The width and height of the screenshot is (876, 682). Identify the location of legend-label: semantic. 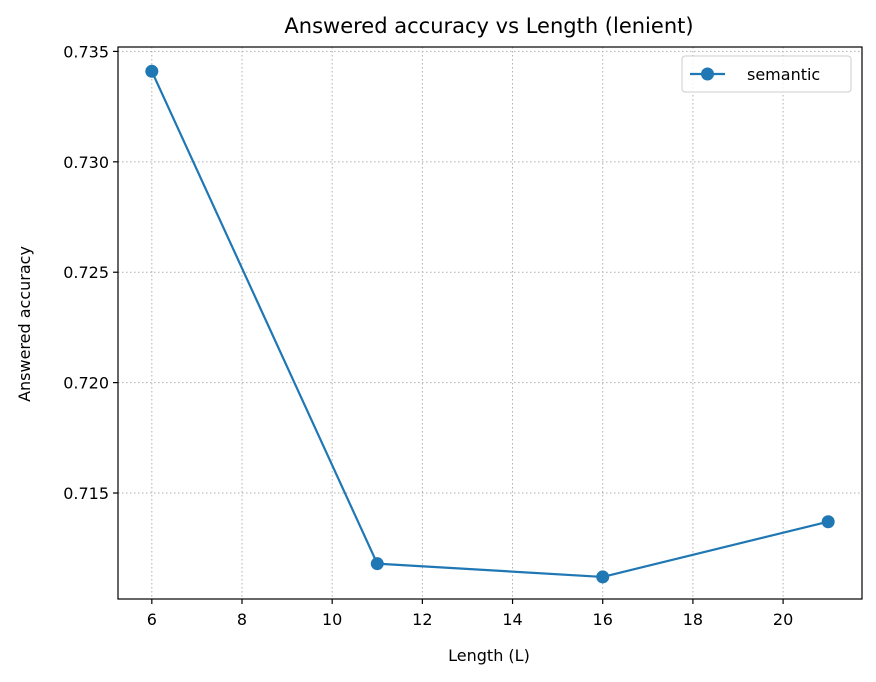
(783, 74).